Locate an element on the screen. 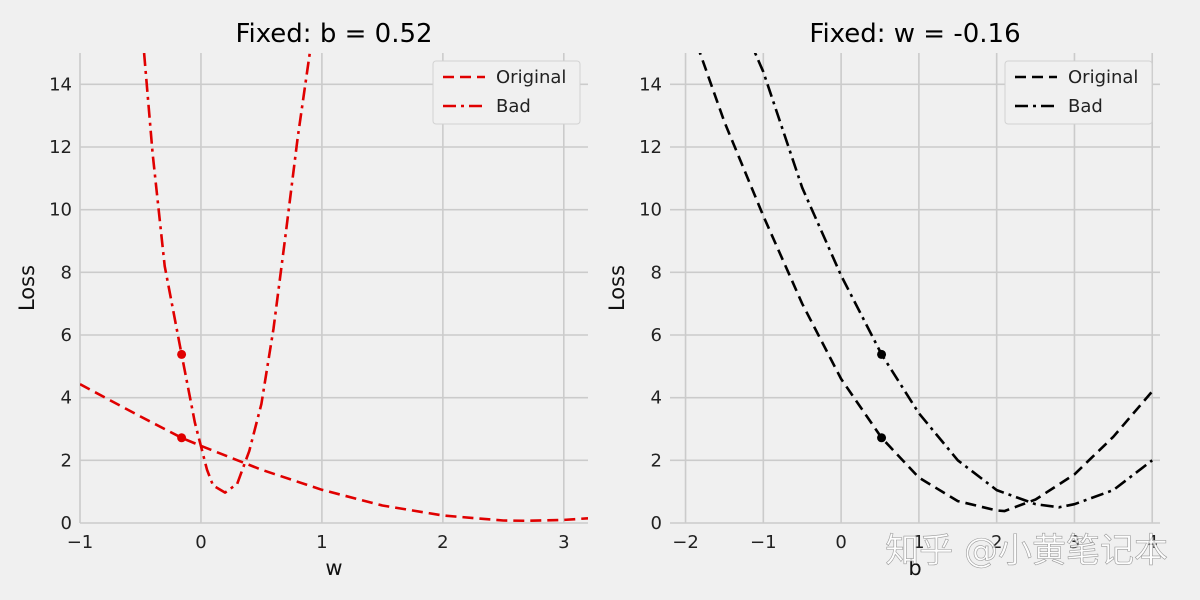  x-tick-label: −2 is located at coordinates (685, 542).